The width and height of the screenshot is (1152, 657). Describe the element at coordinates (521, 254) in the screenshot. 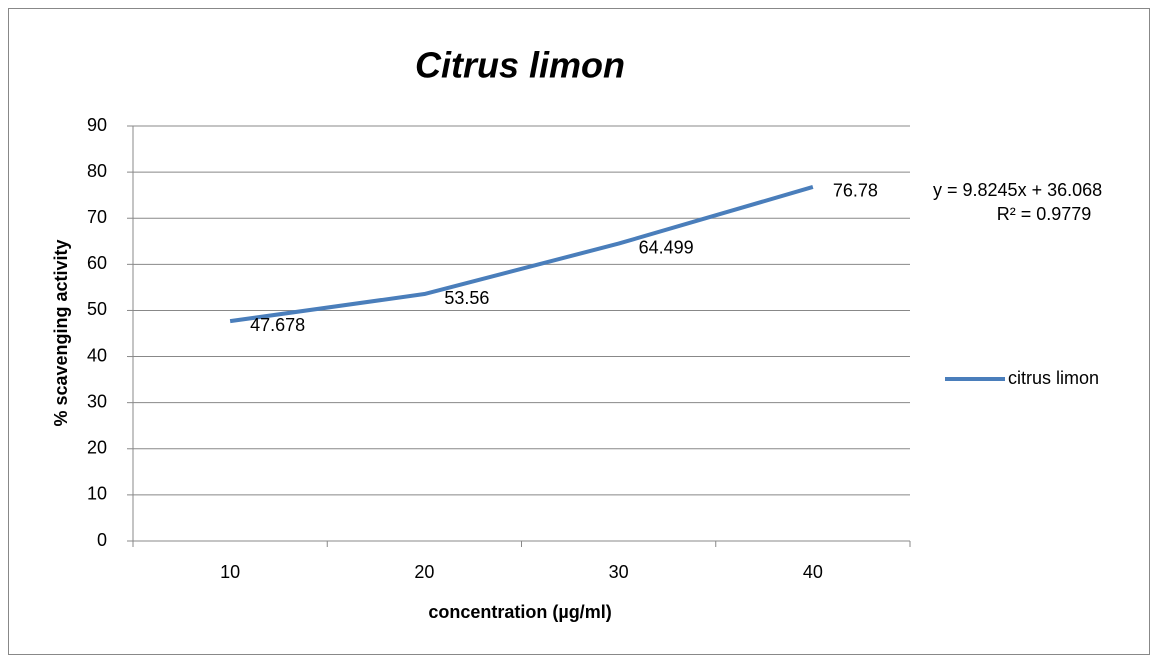

I see `data-line` at that location.